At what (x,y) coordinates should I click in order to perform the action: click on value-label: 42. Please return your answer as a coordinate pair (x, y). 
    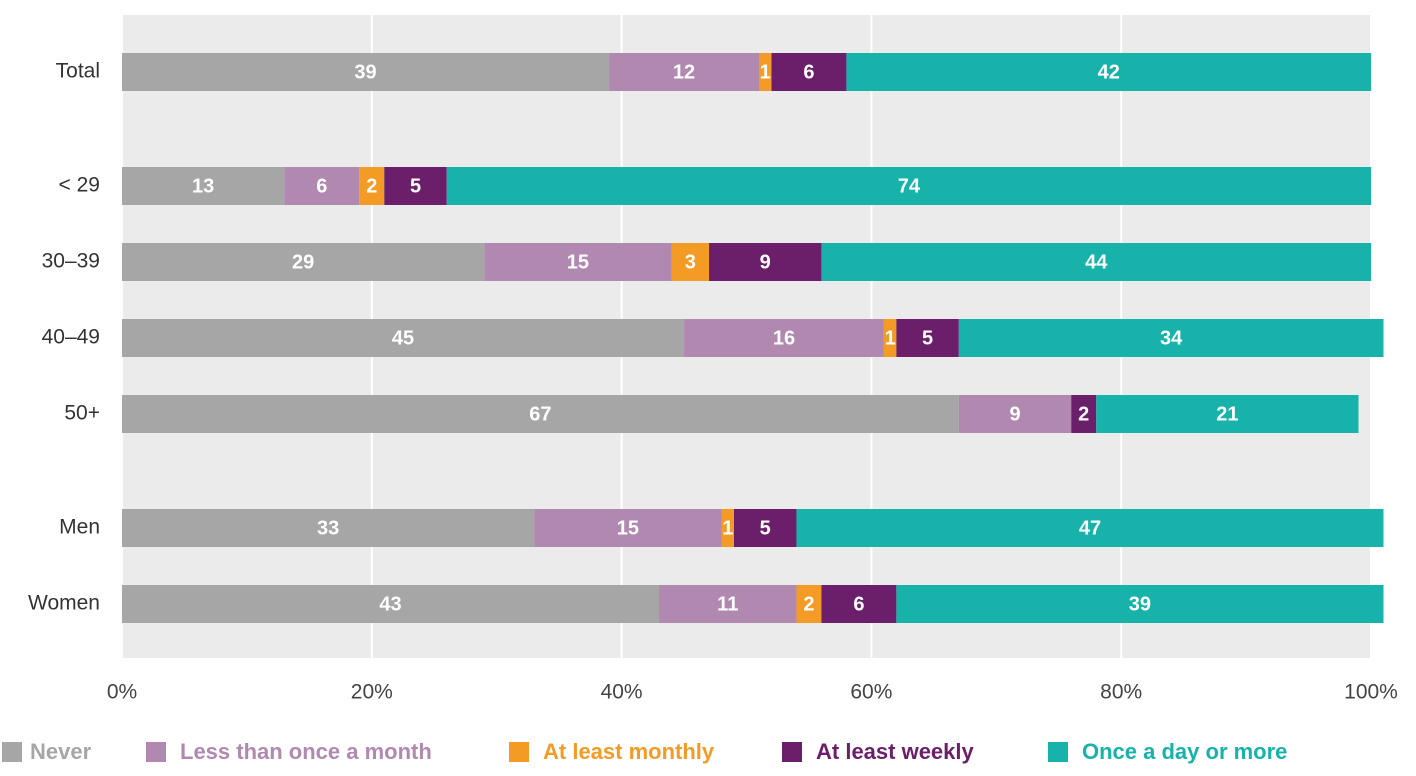
    Looking at the image, I should click on (1109, 72).